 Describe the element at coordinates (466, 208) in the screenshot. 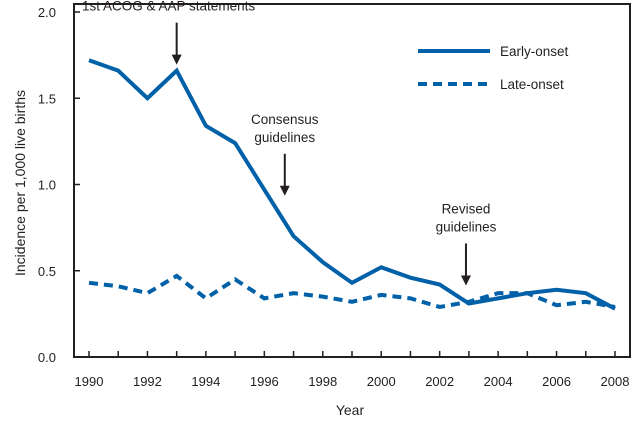

I see `annotation-text: Revised` at that location.